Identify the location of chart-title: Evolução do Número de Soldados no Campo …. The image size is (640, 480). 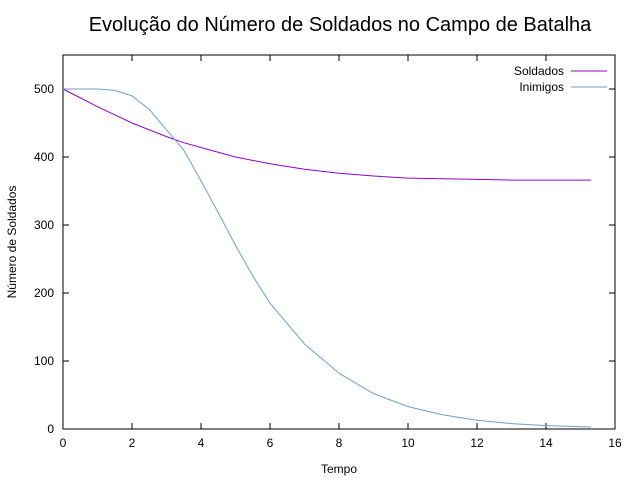
(340, 25).